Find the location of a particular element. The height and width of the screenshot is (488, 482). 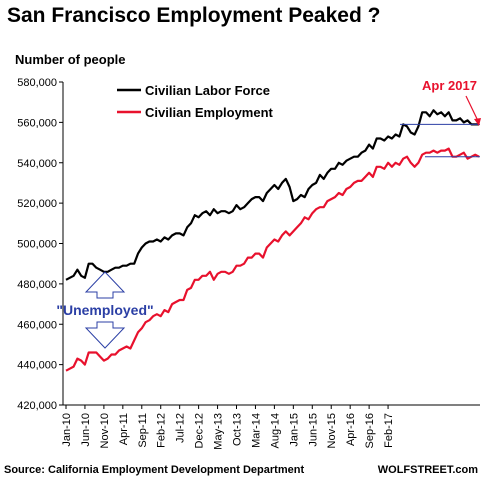

x-tick-label: Jan-10 is located at coordinates (67, 430).